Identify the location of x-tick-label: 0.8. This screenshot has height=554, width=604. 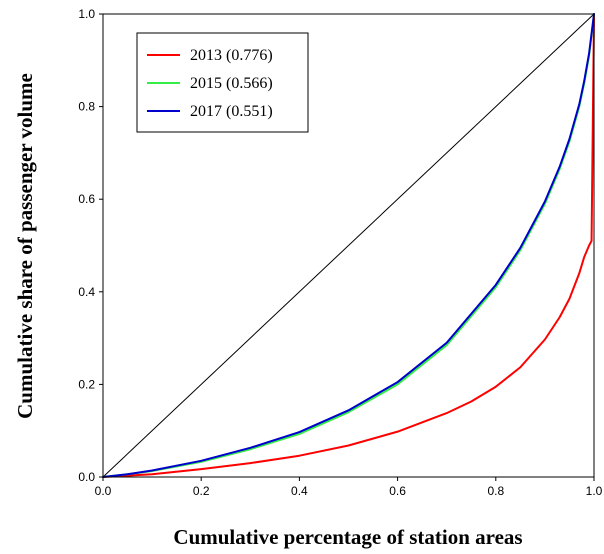
(495, 491).